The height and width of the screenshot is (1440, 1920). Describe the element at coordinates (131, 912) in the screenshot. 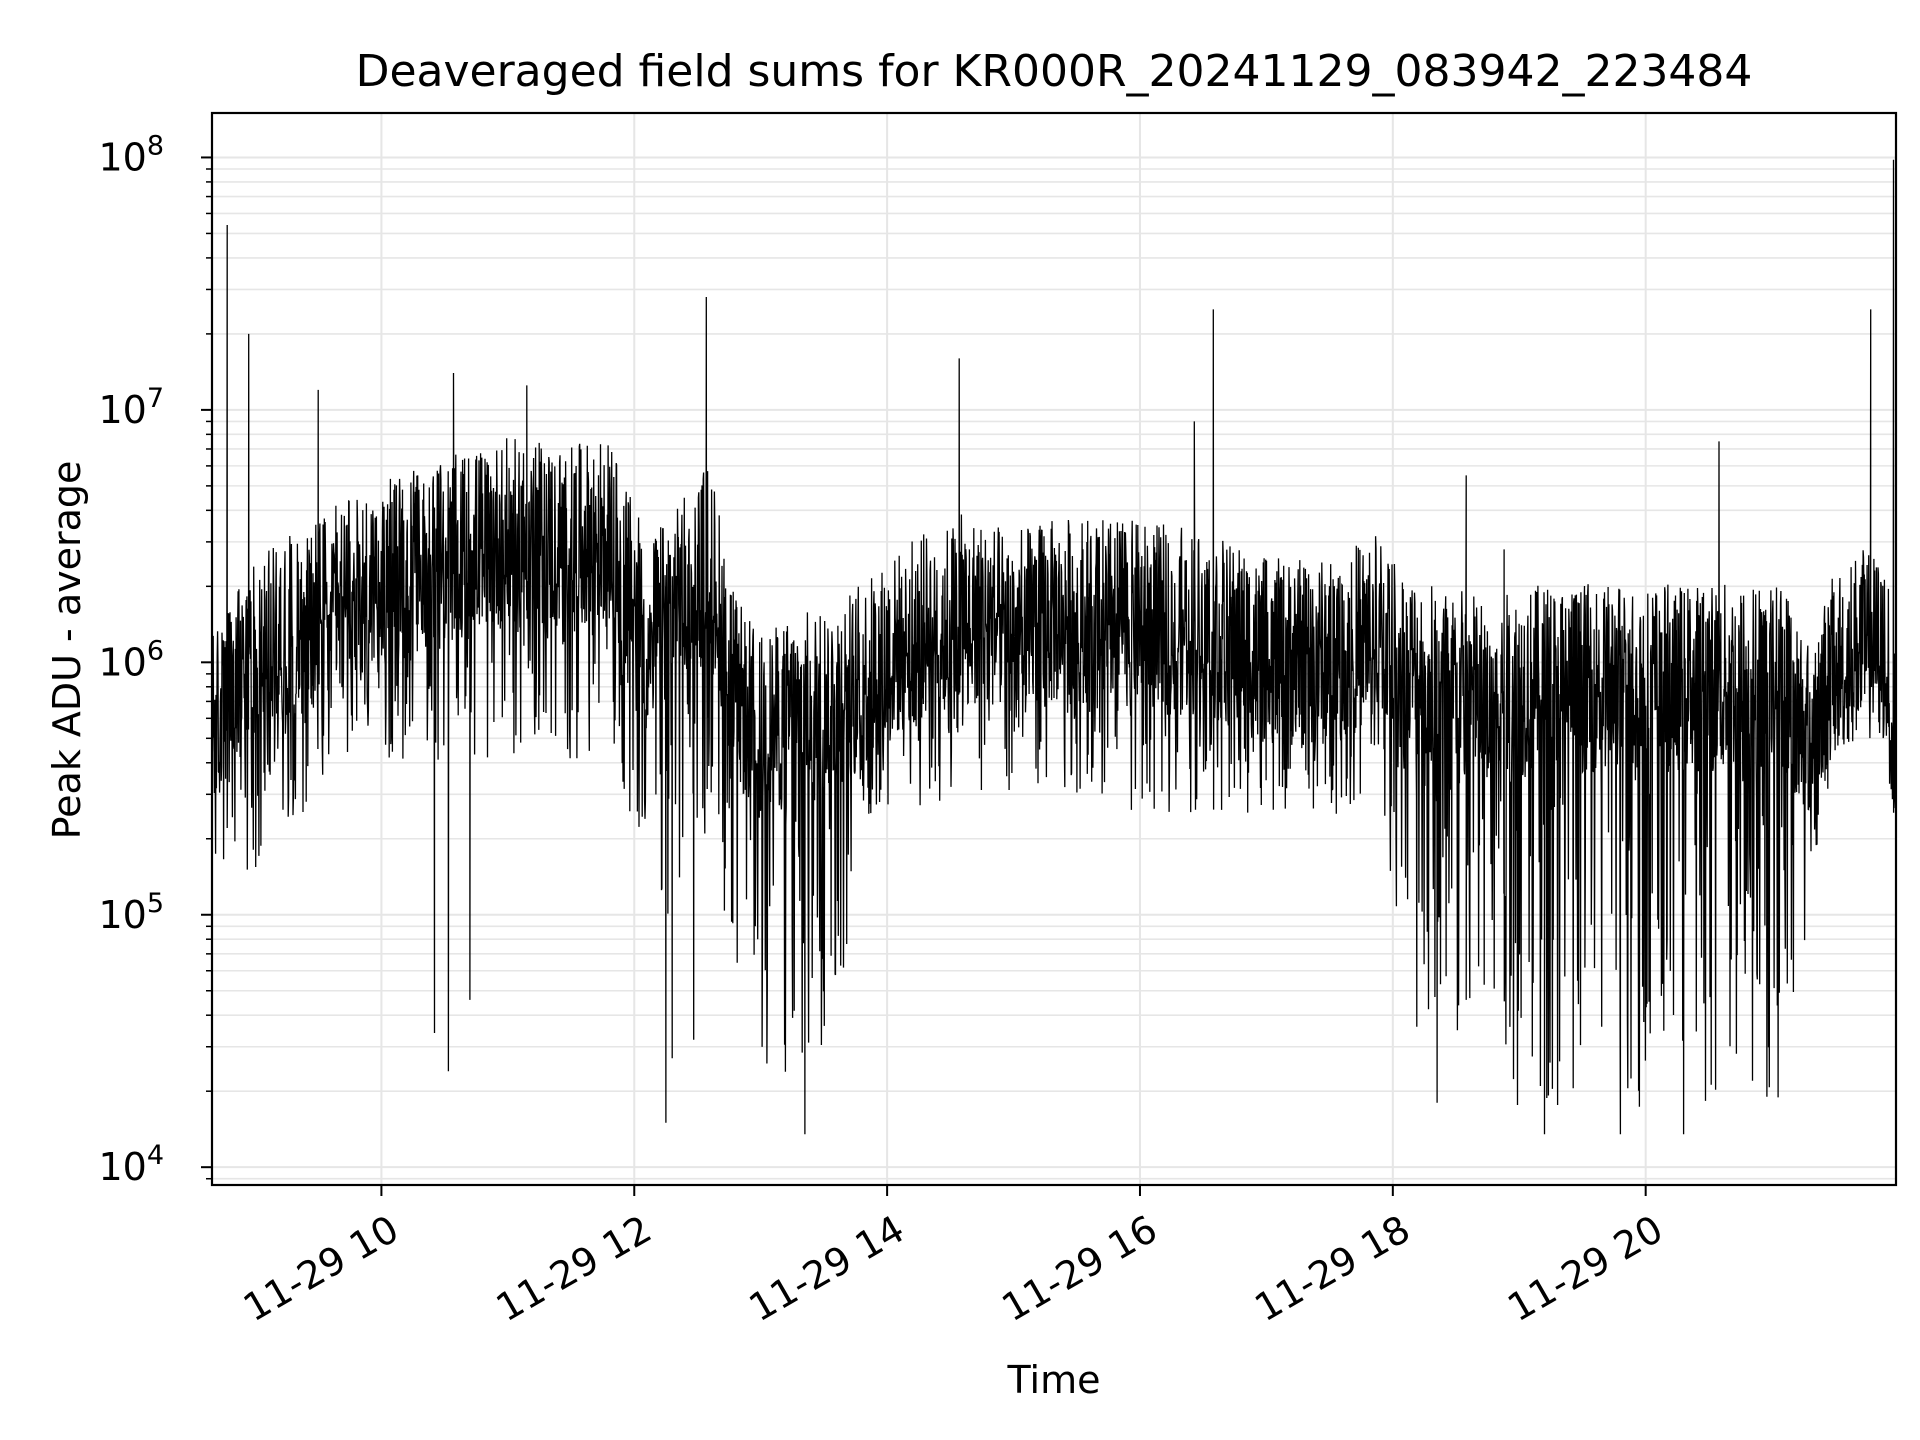

I see `y-tick-label: 105` at that location.